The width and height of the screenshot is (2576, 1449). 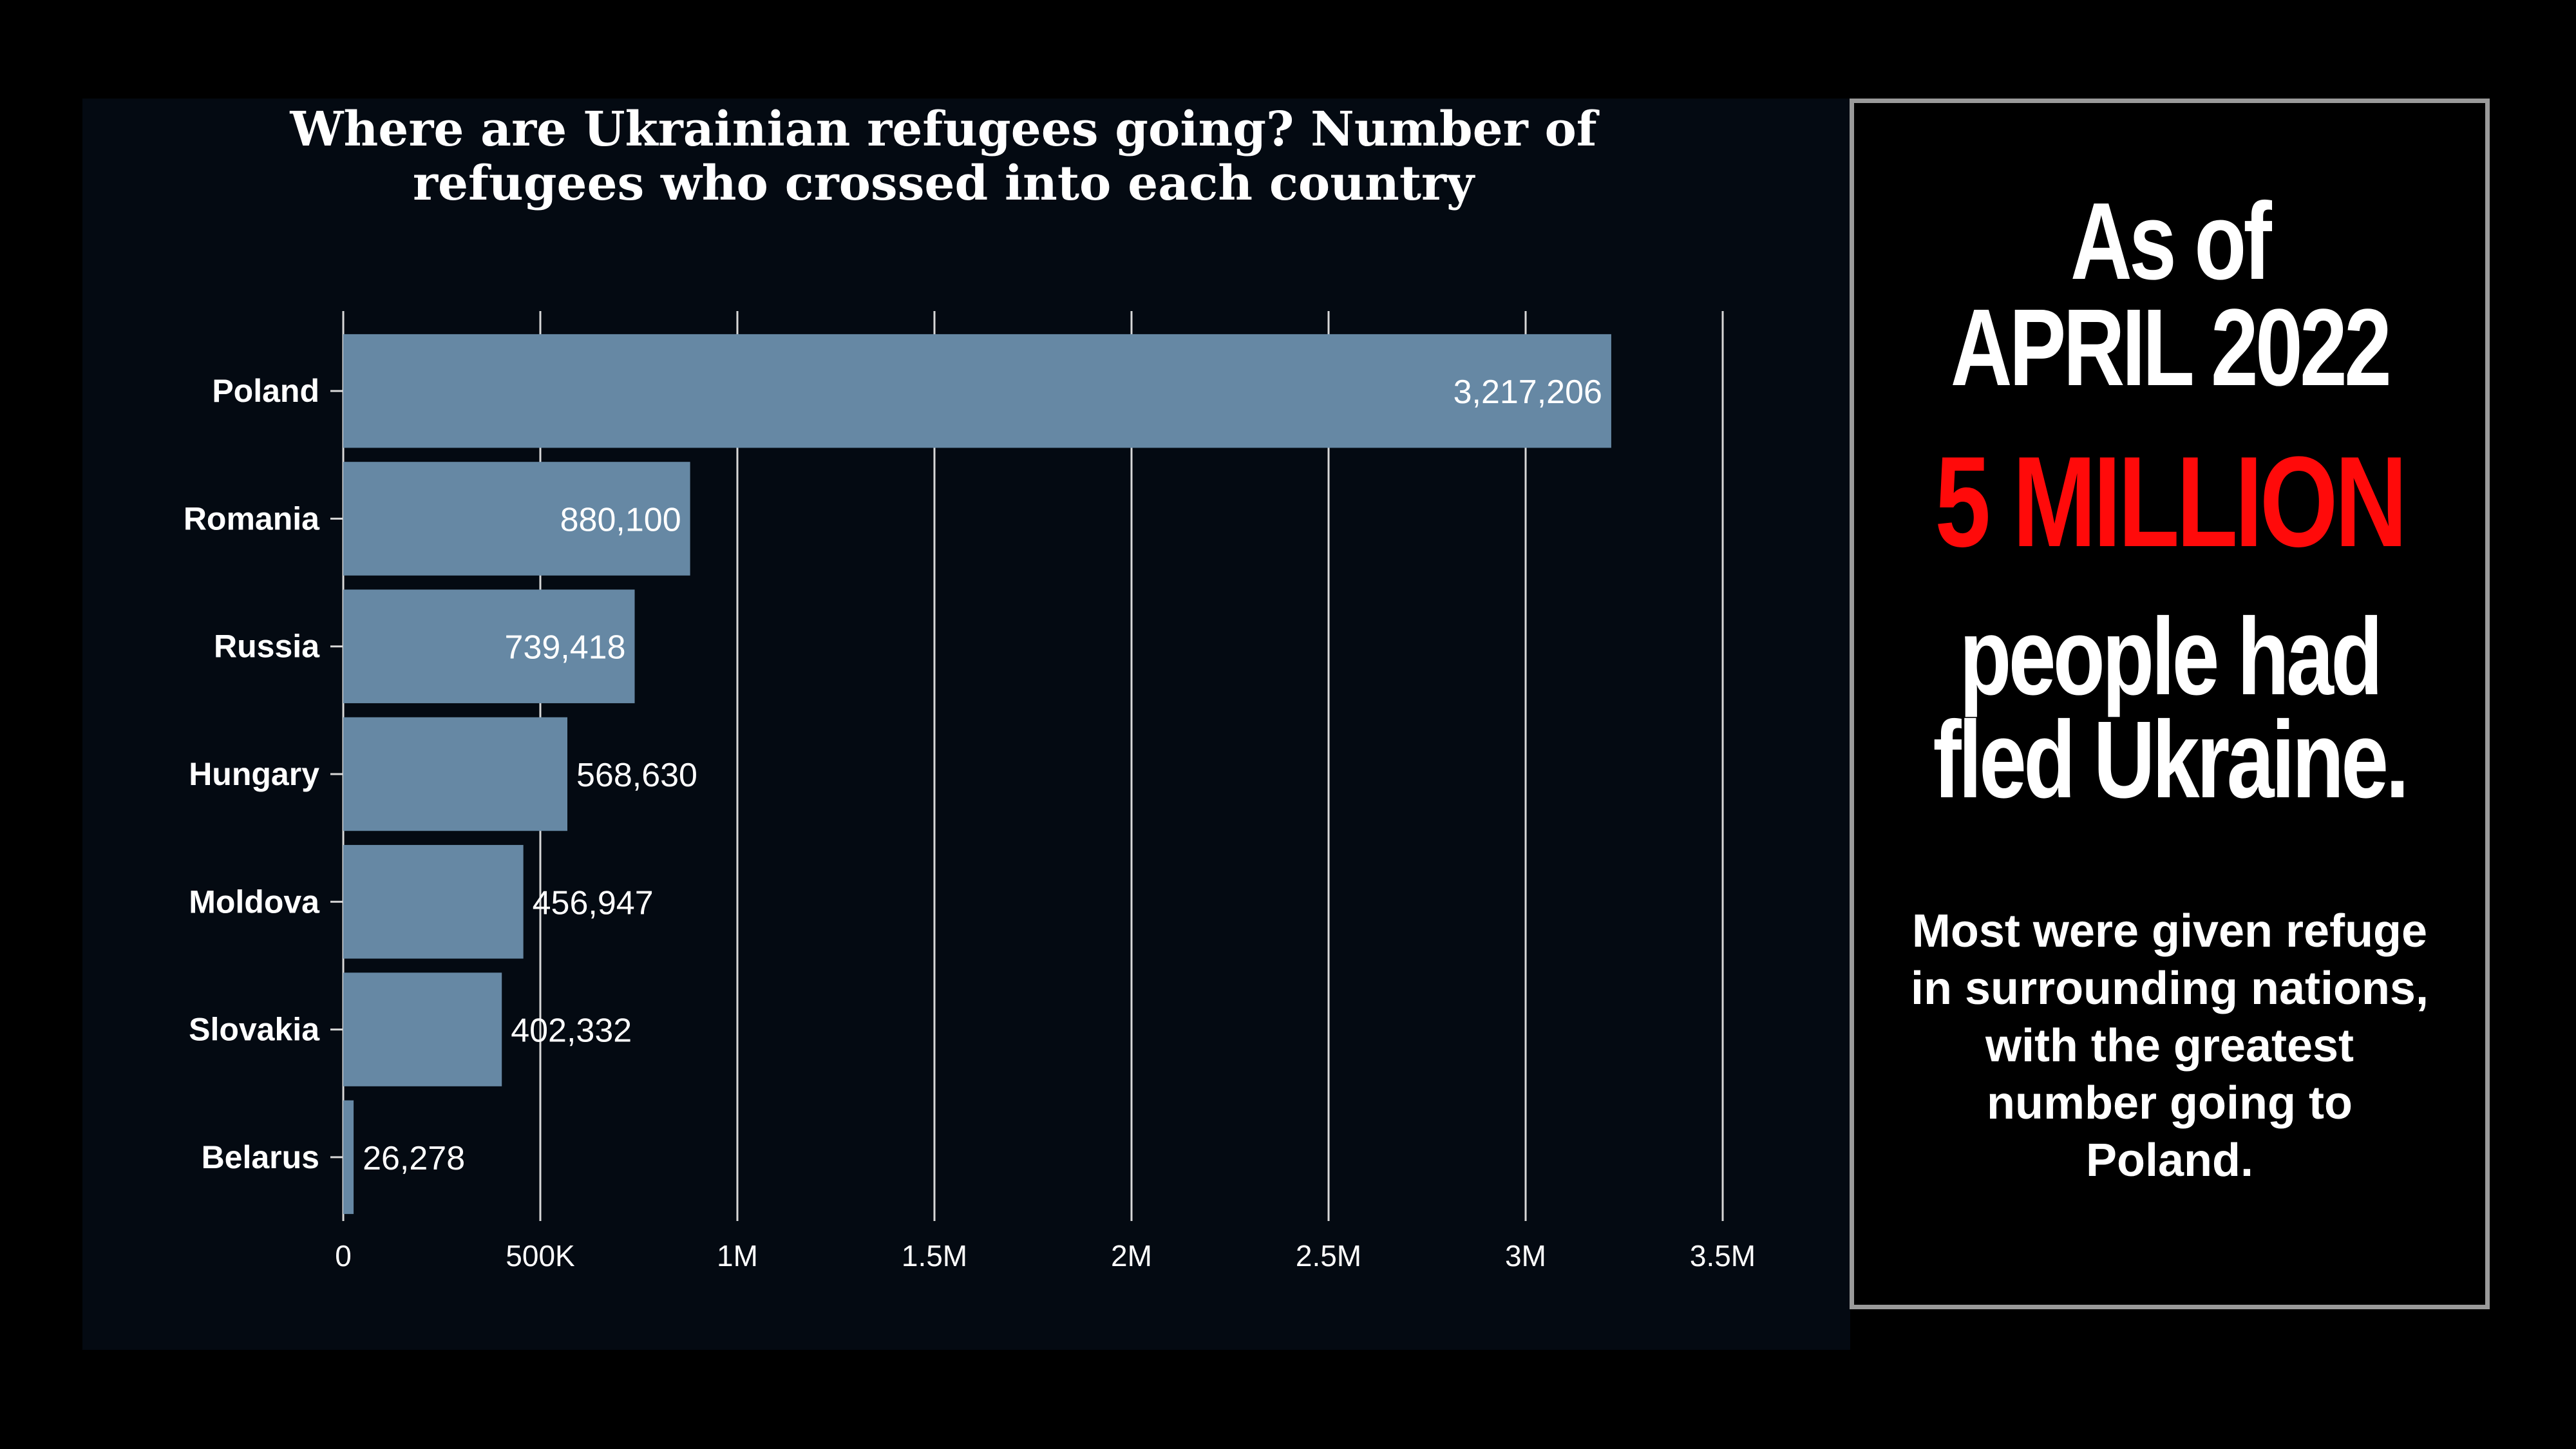 What do you see at coordinates (2171, 760) in the screenshot?
I see `people-text-line-2: fled Ukraine.` at bounding box center [2171, 760].